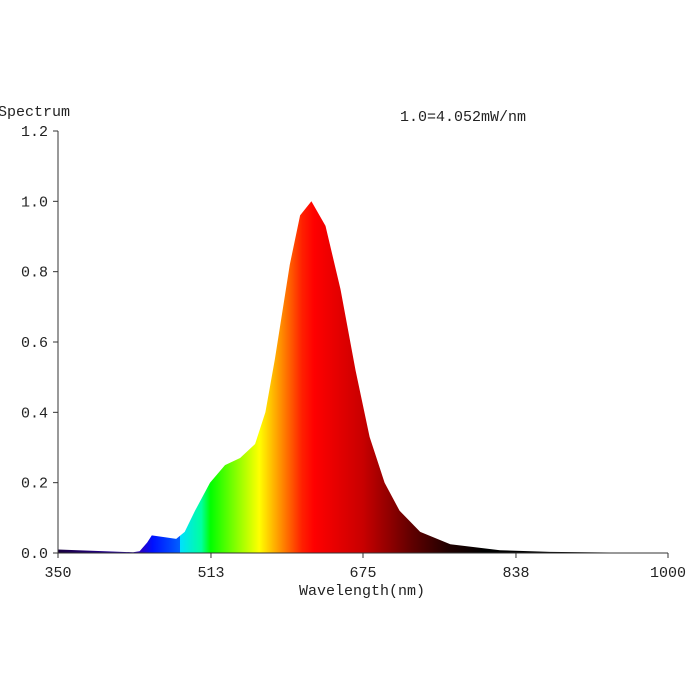  What do you see at coordinates (515, 573) in the screenshot?
I see `x-tick-label: 838` at bounding box center [515, 573].